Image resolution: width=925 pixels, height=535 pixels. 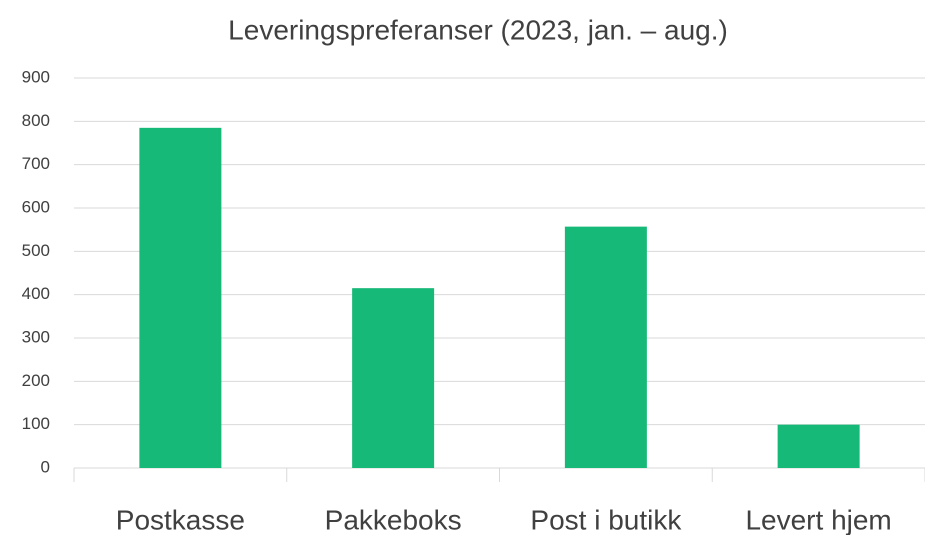 What do you see at coordinates (36, 336) in the screenshot?
I see `y-tick-label: 300` at bounding box center [36, 336].